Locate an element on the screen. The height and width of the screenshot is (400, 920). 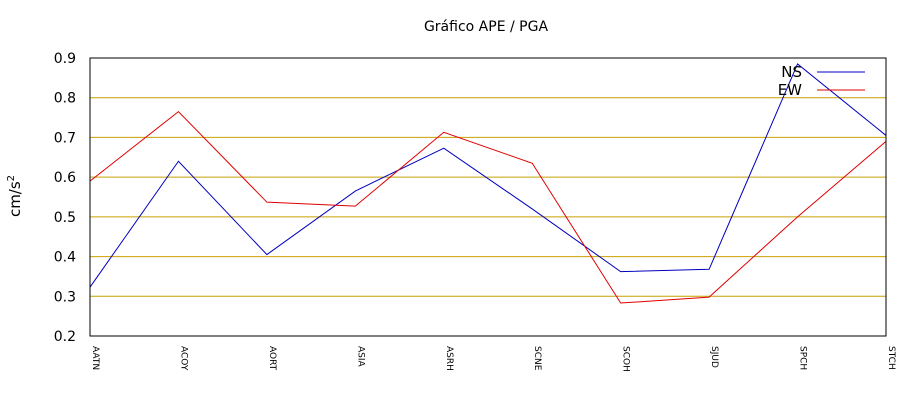
x-tick-label: SCNE is located at coordinates (537, 358).